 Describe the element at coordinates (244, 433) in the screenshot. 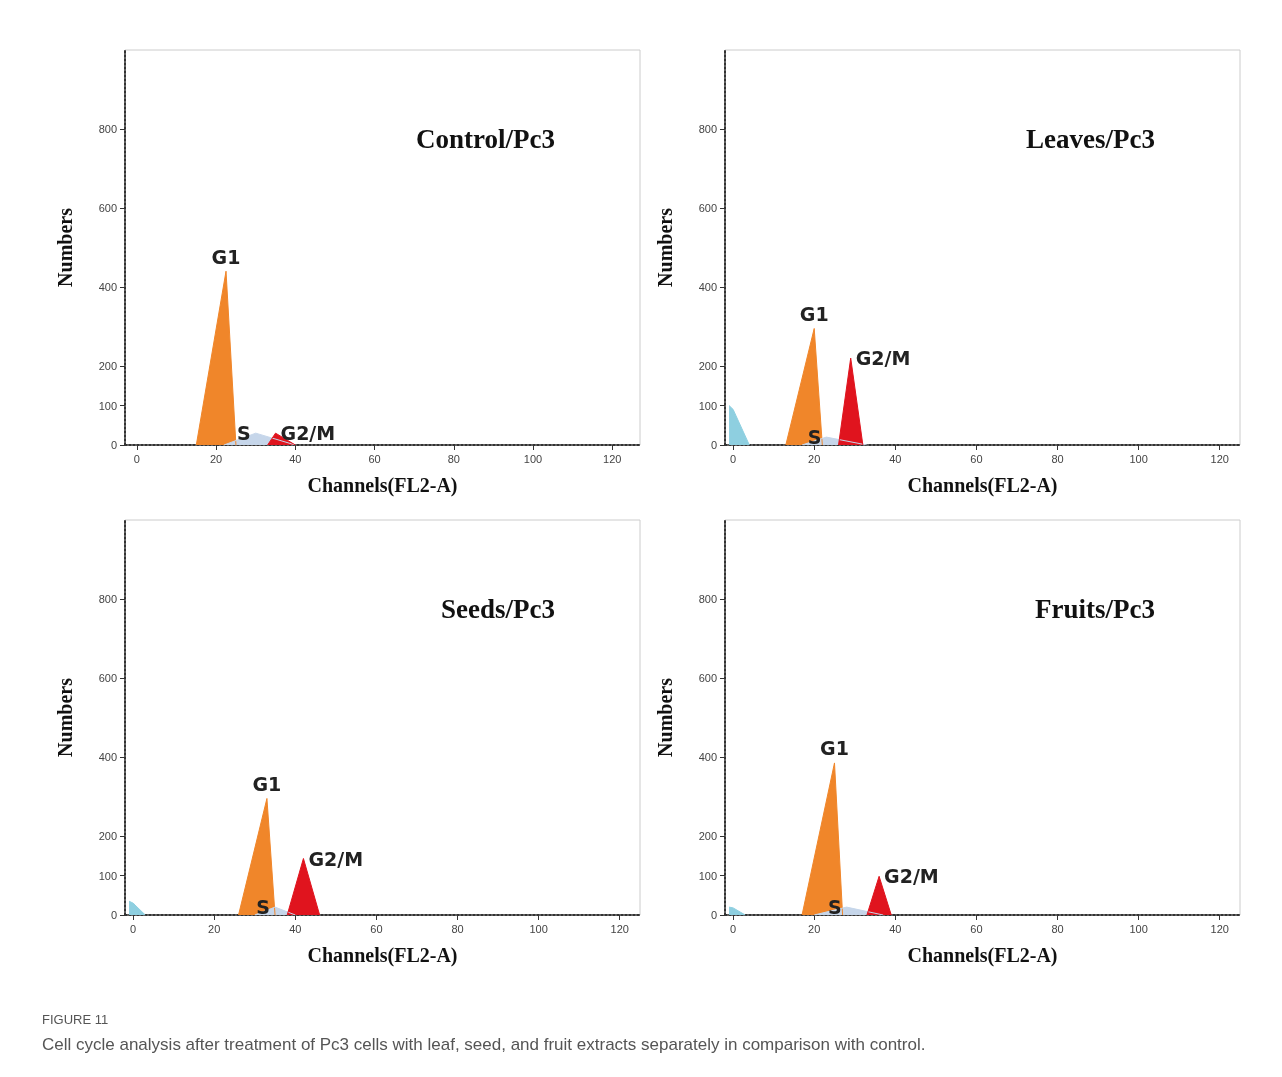

I see `series-label: S` at that location.